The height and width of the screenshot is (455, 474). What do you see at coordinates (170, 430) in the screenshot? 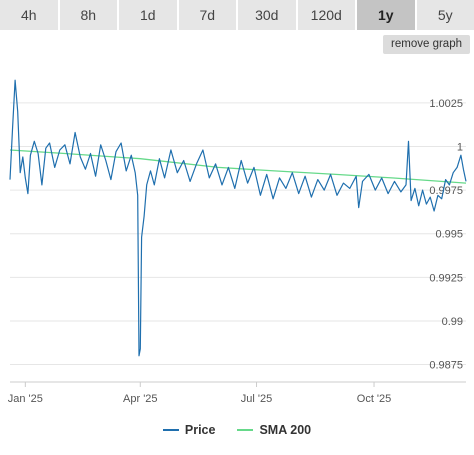
I see `legend-swatch-price` at bounding box center [170, 430].